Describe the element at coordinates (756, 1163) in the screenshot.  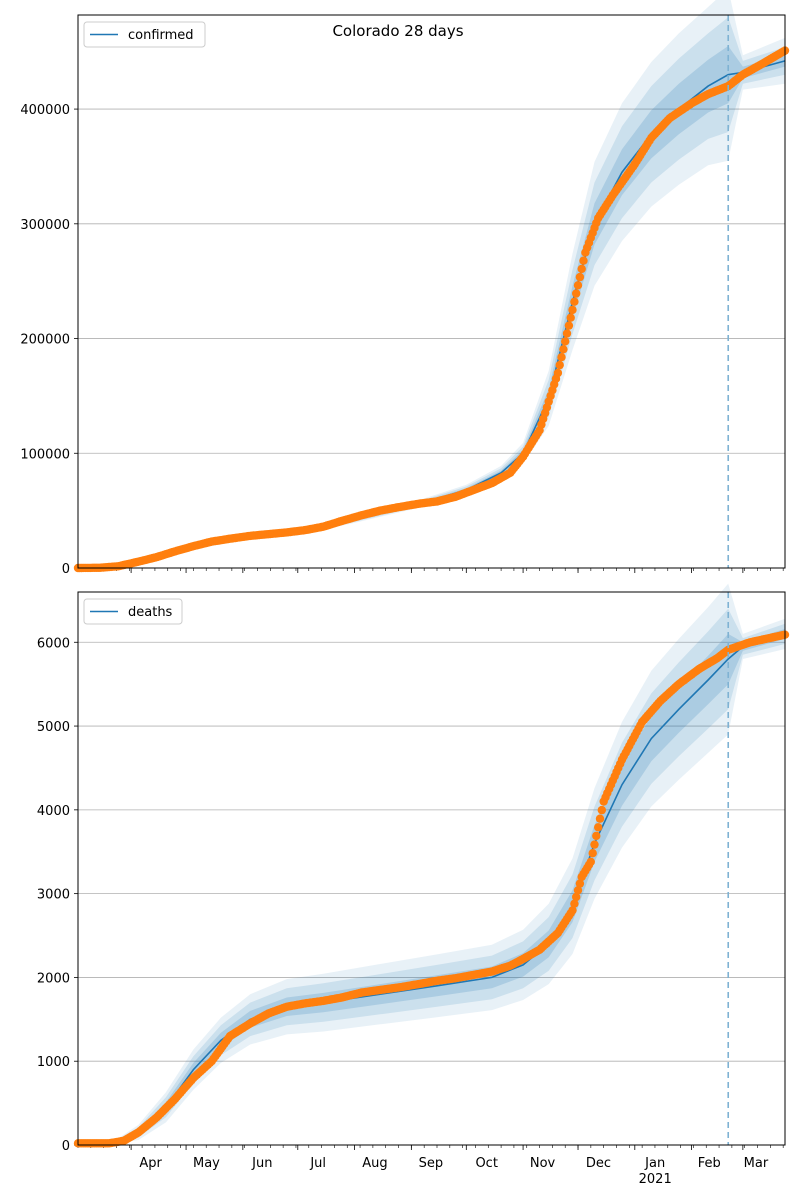
I see `x-tick-label: Mar` at that location.